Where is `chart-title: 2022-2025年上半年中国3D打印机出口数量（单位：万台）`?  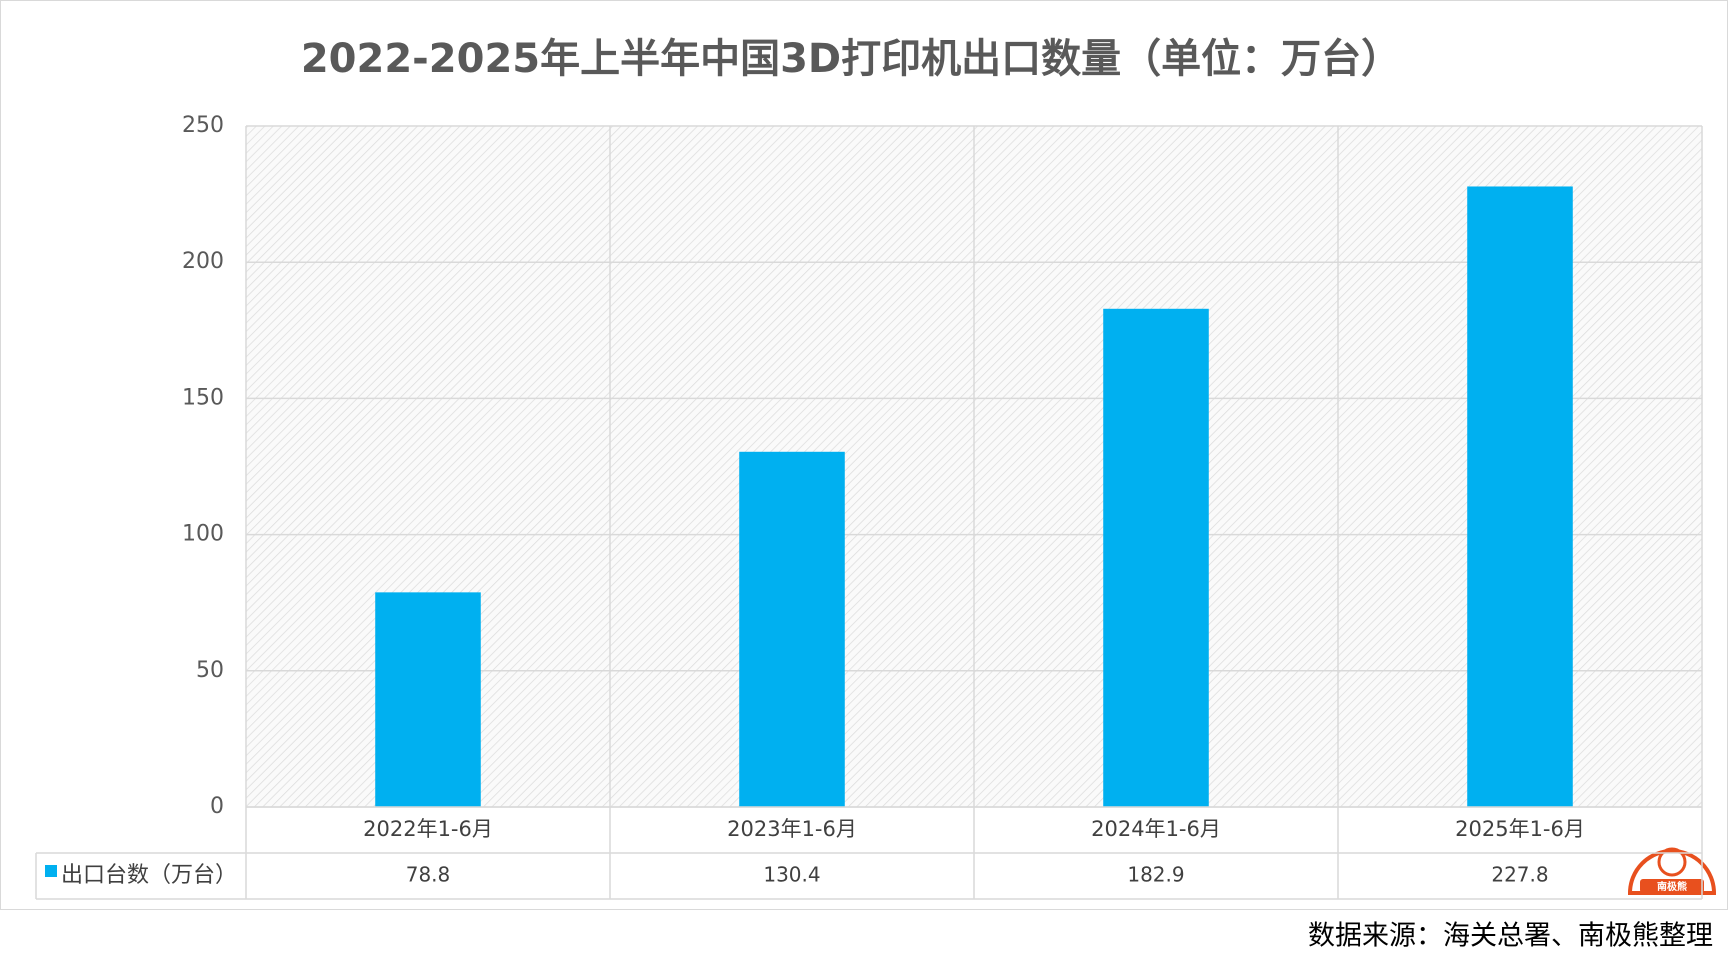 chart-title: 2022-2025年上半年中国3D打印机出口数量（单位：万台） is located at coordinates (851, 59).